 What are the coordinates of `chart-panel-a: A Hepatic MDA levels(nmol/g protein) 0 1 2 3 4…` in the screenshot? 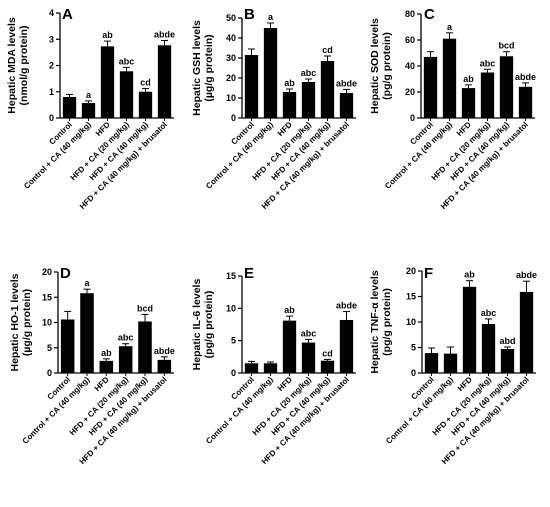 It's located at (90, 108).